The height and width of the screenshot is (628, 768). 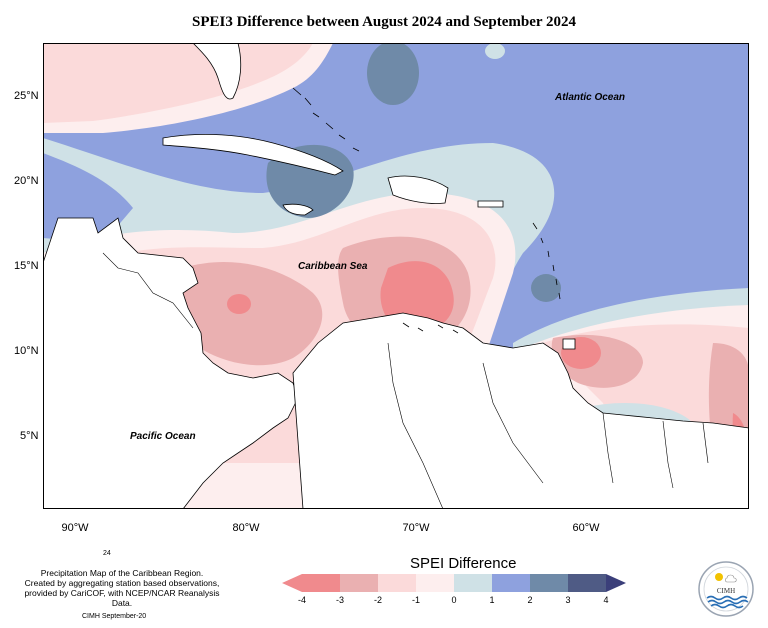 I want to click on legend-tick: 3, so click(x=568, y=600).